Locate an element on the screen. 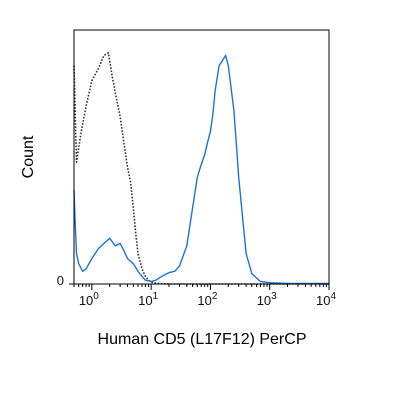 The image size is (415, 405). x-tick-label: 10³ is located at coordinates (267, 299).